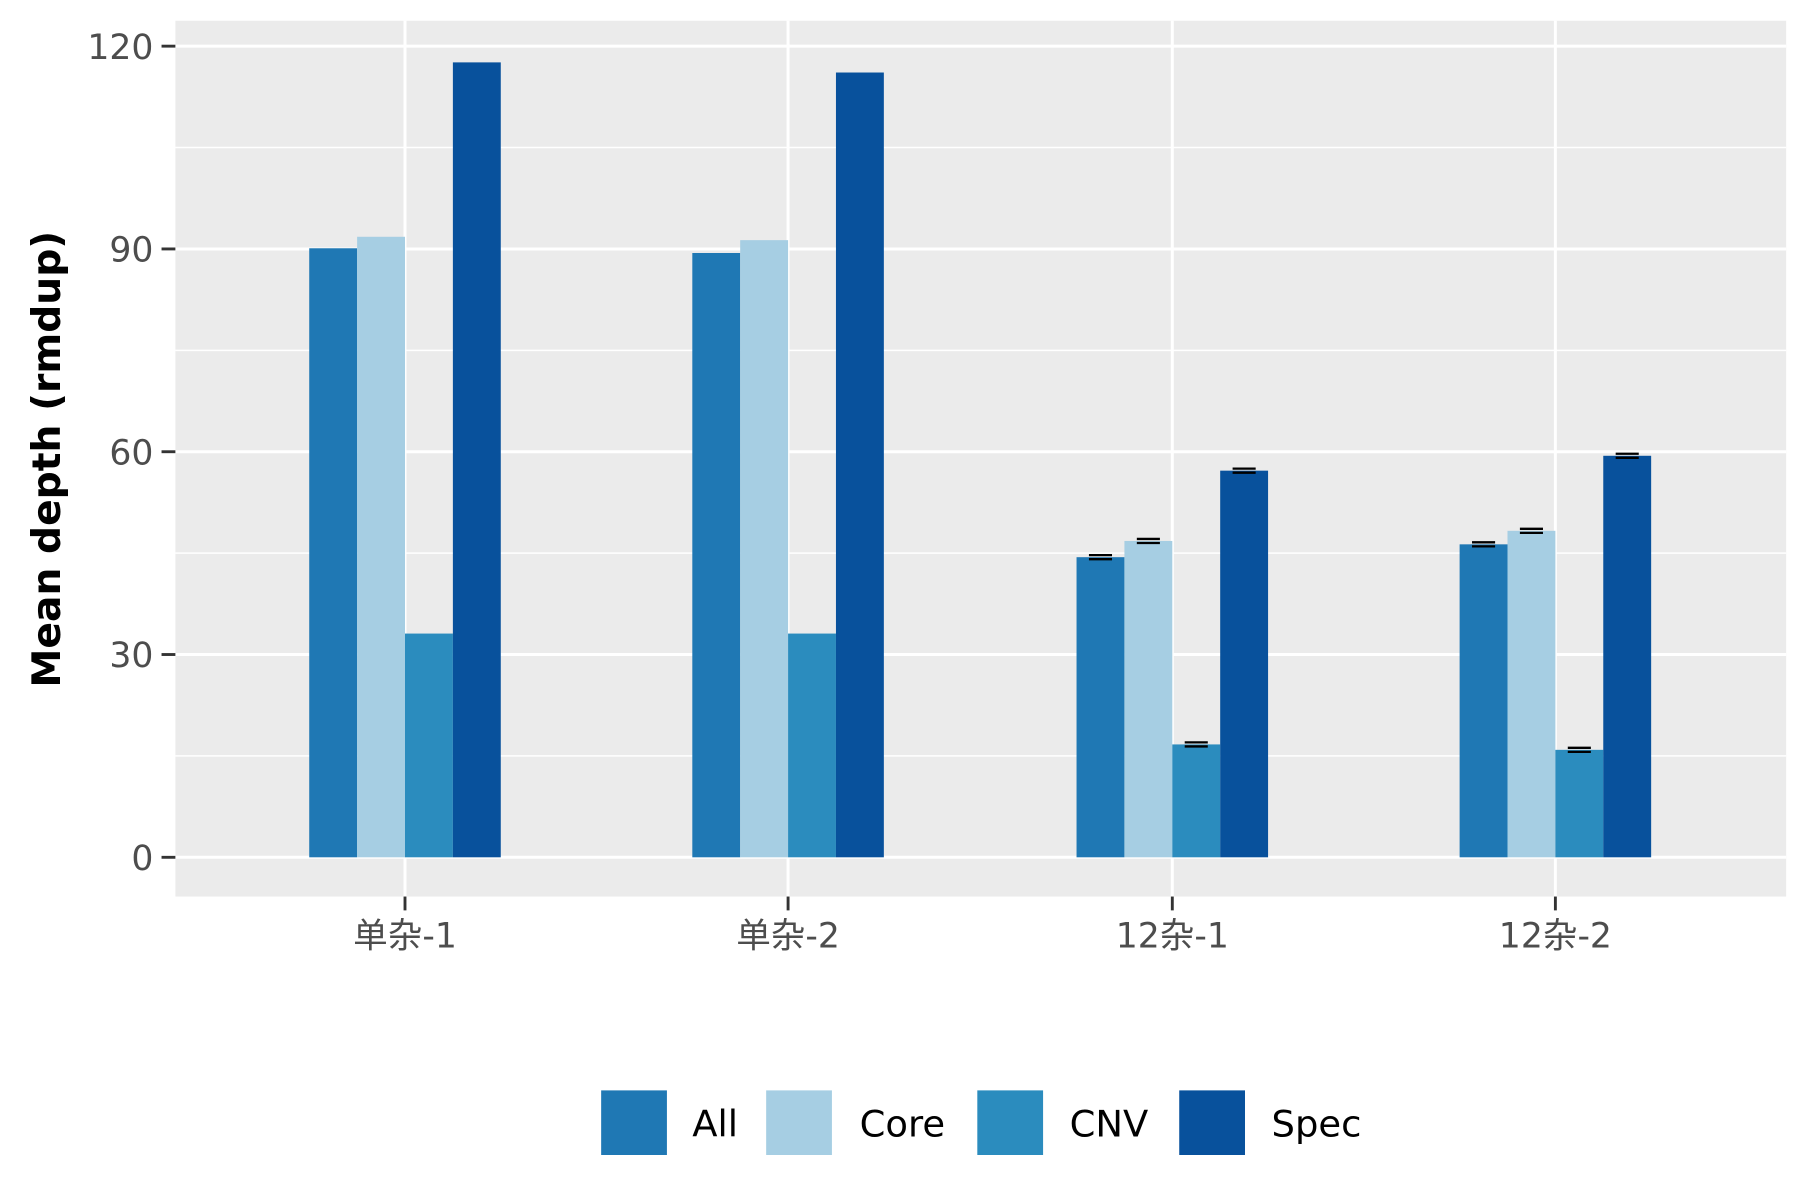 This screenshot has width=1800, height=1200. Describe the element at coordinates (788, 936) in the screenshot. I see `x-tick-label: 单杂-2` at that location.